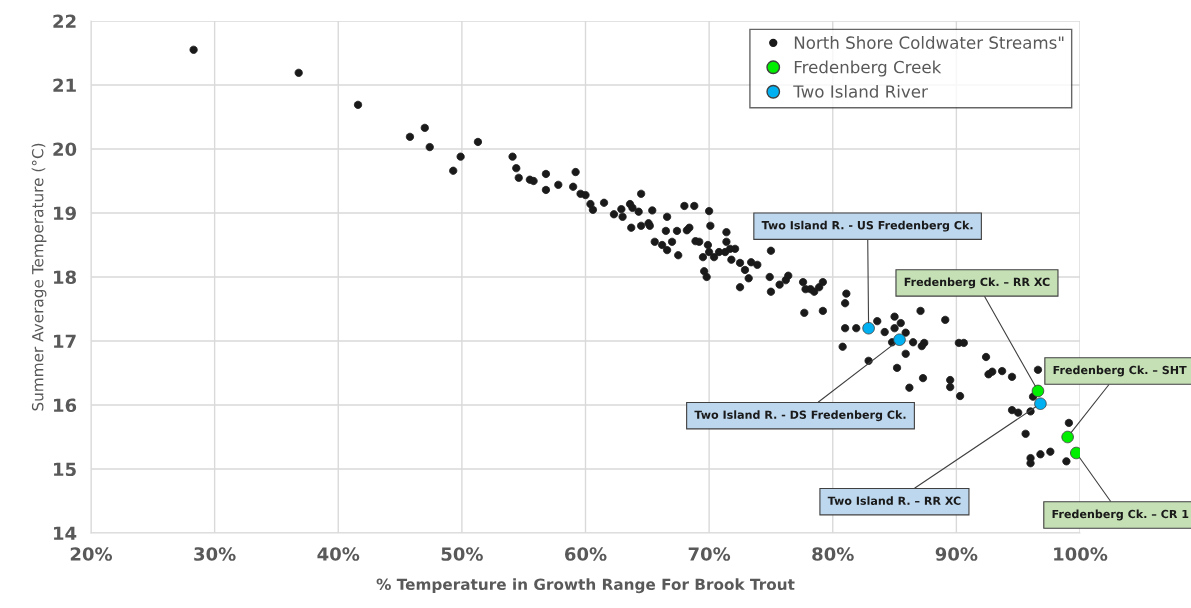 This screenshot has height=608, width=1191. What do you see at coordinates (586, 554) in the screenshot?
I see `x-tick-label: 60%` at bounding box center [586, 554].